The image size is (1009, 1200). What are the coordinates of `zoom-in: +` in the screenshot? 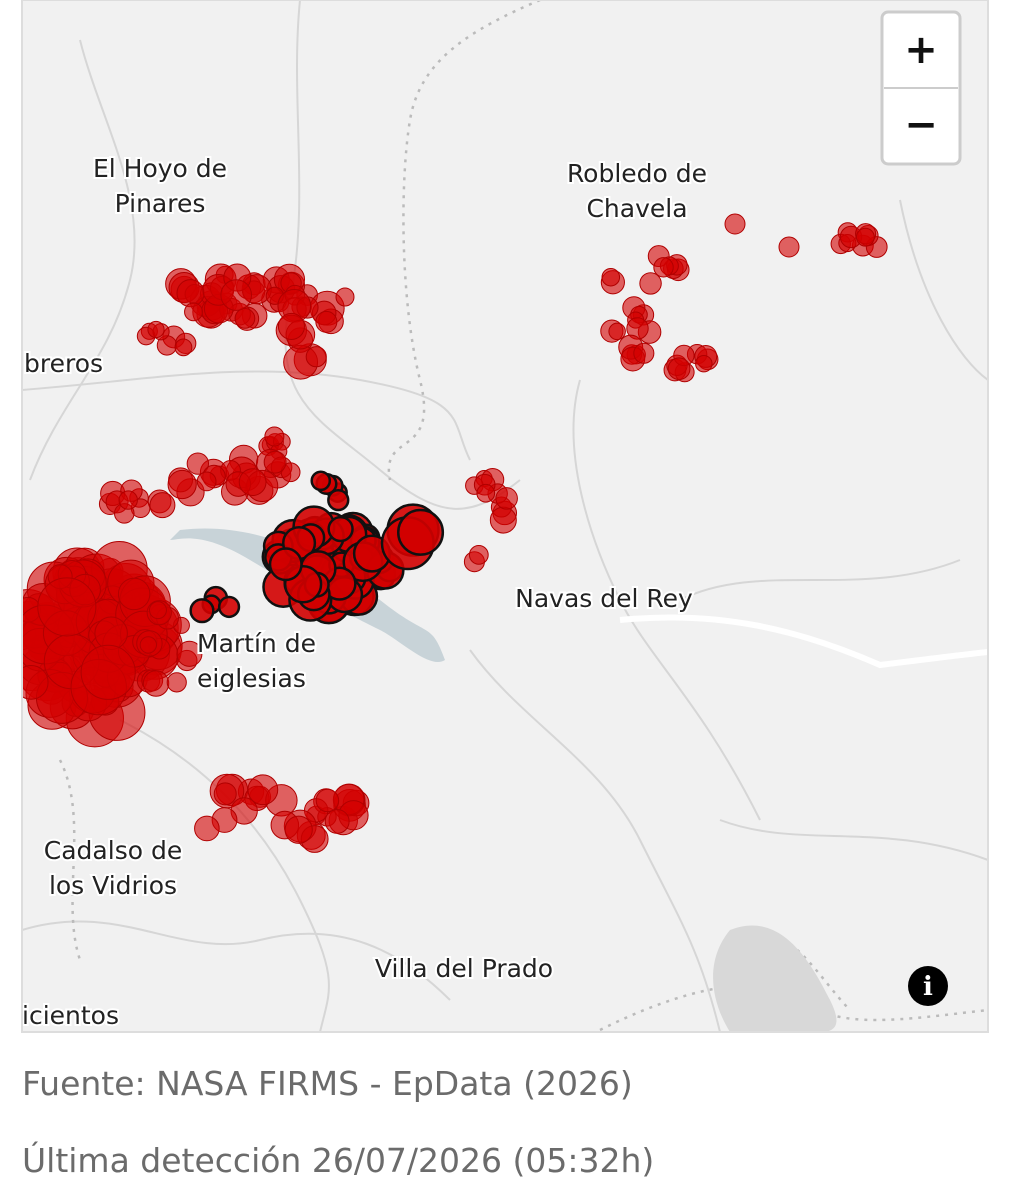 It's located at (921, 50).